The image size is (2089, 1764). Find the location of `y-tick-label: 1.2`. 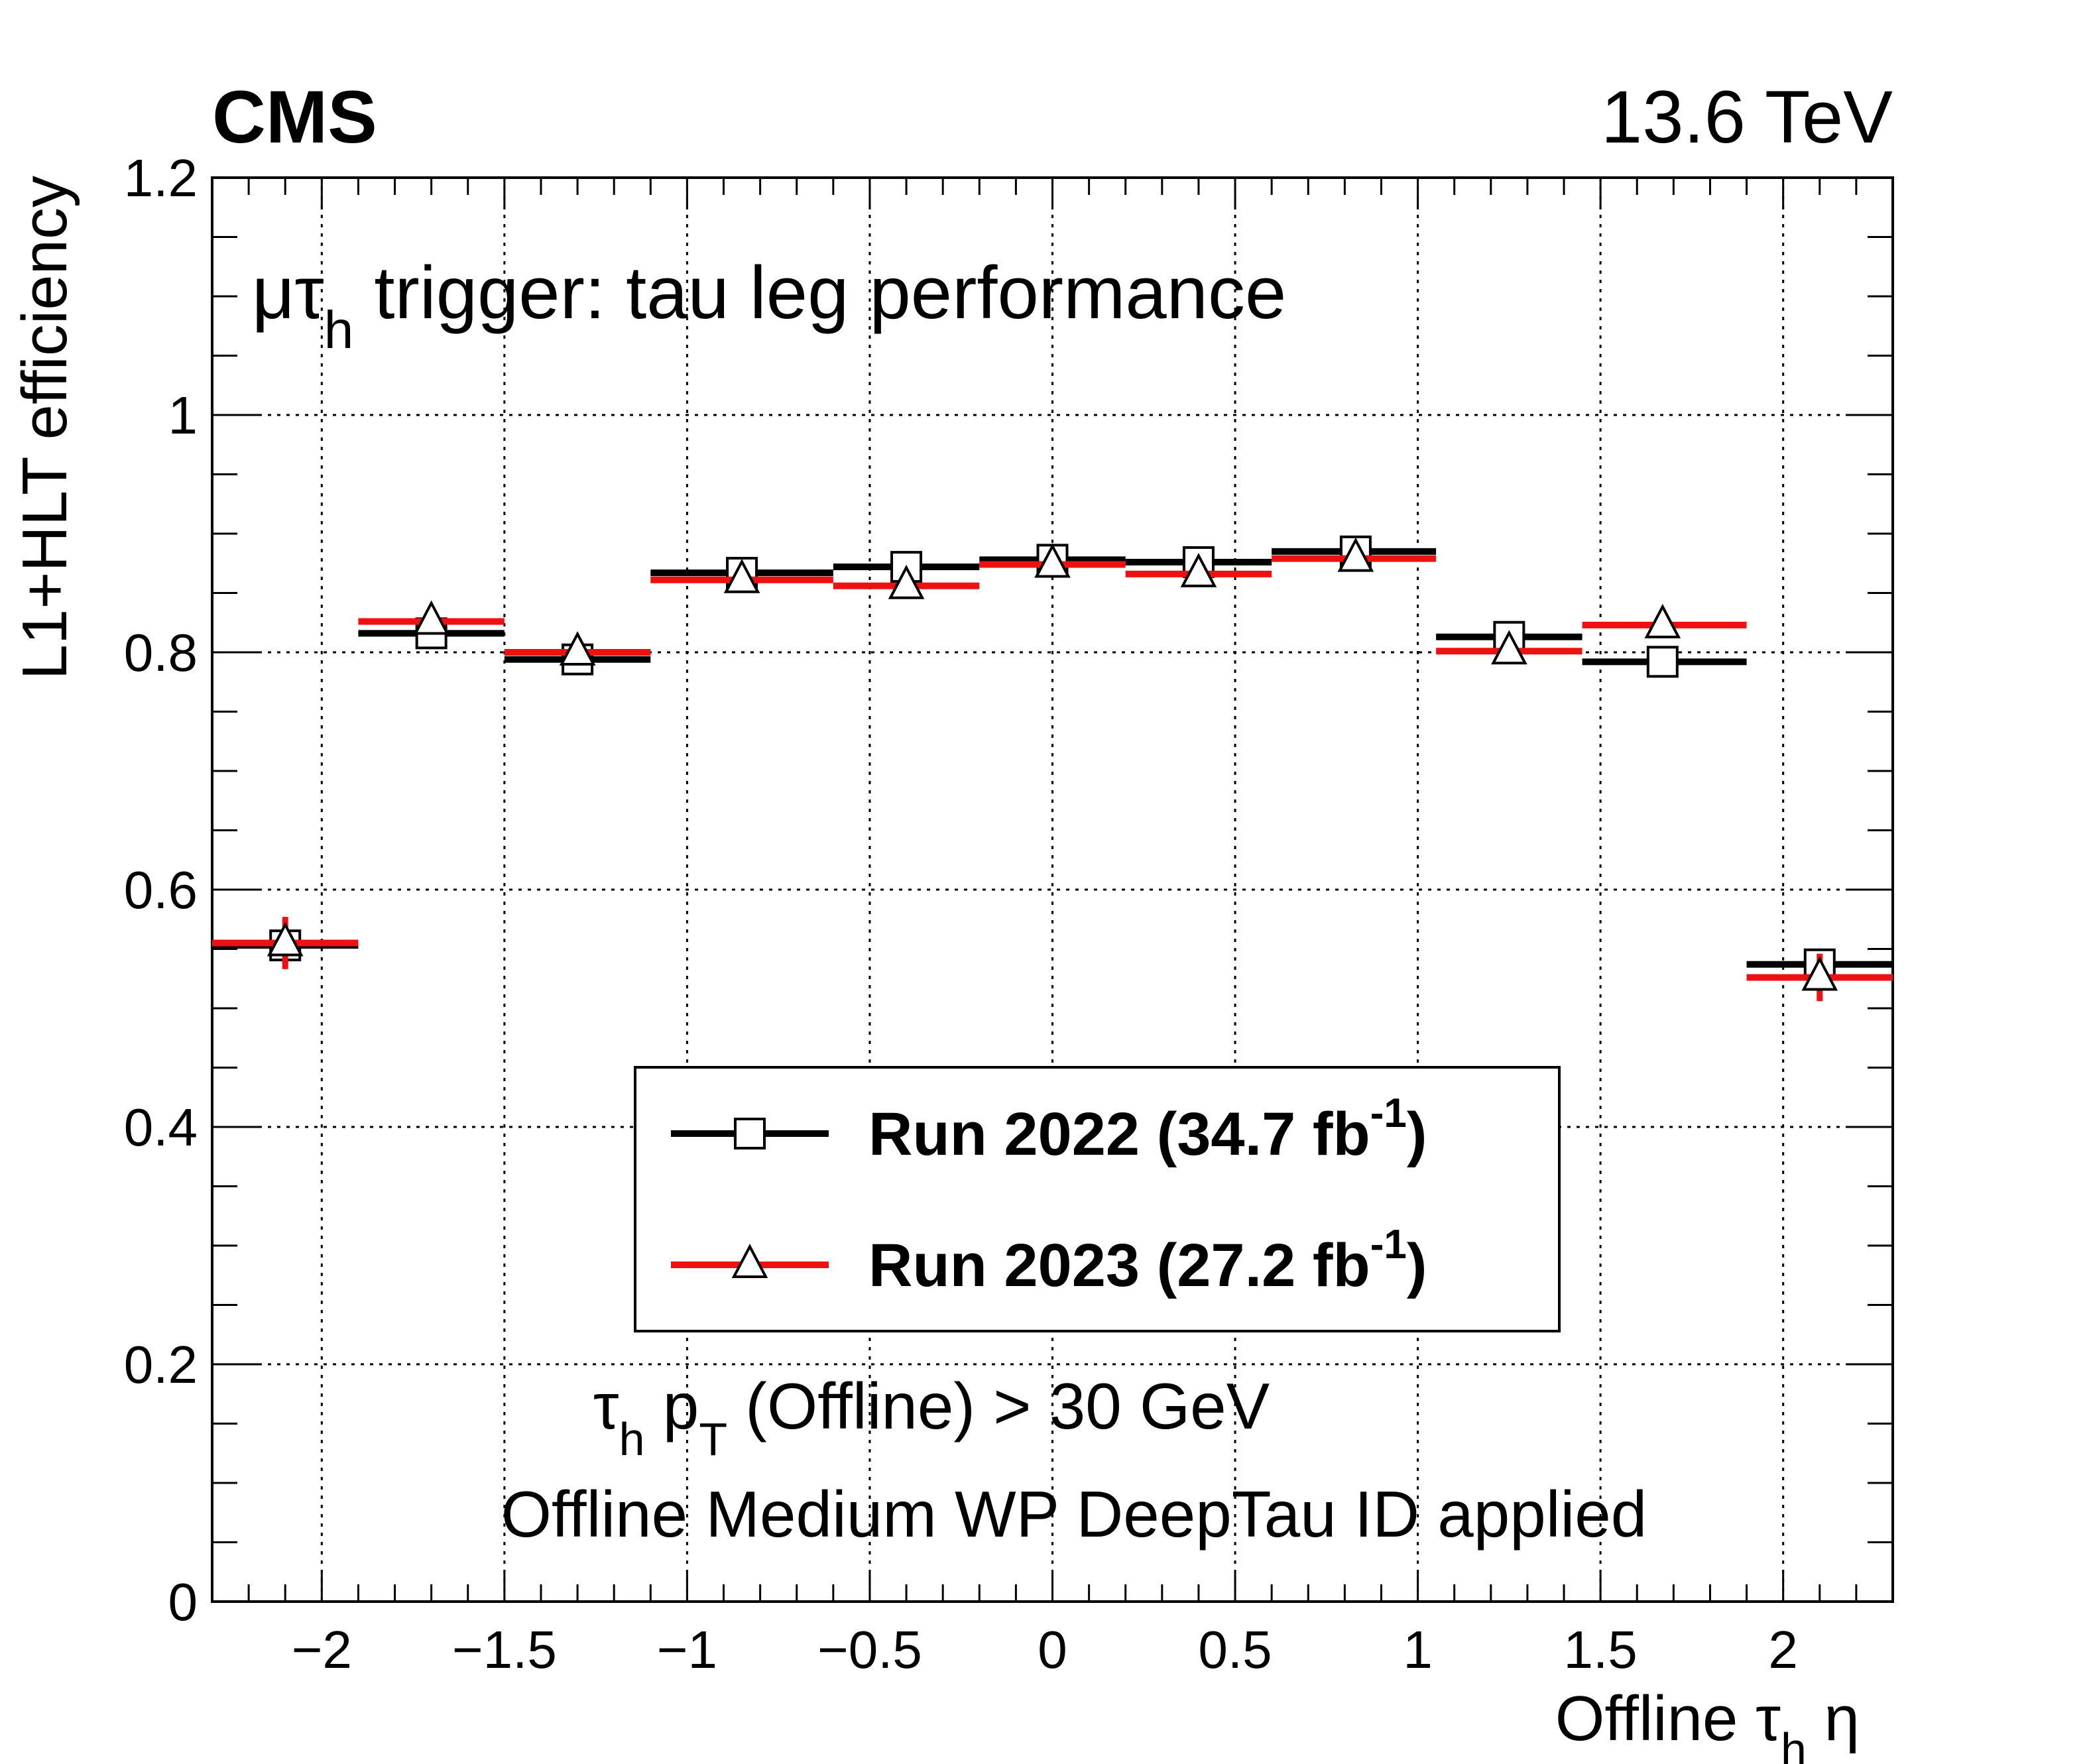

y-tick-label: 1.2 is located at coordinates (161, 177).